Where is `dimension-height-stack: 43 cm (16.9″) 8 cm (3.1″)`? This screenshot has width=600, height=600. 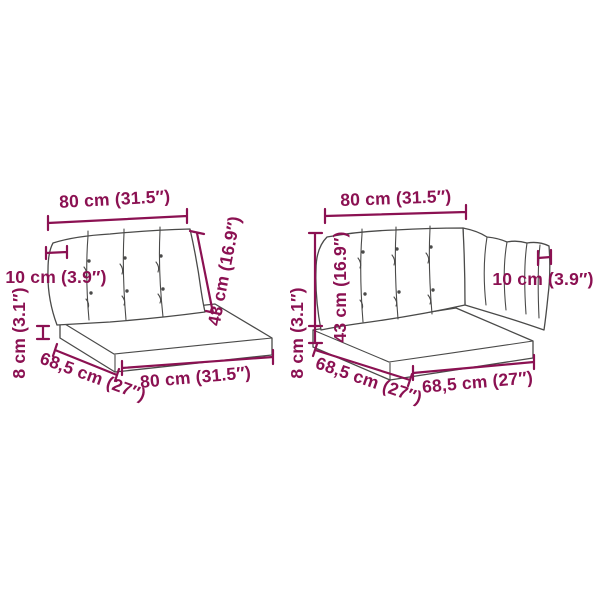 dimension-height-stack: 43 cm (16.9″) 8 cm (3.1″) is located at coordinates (318, 304).